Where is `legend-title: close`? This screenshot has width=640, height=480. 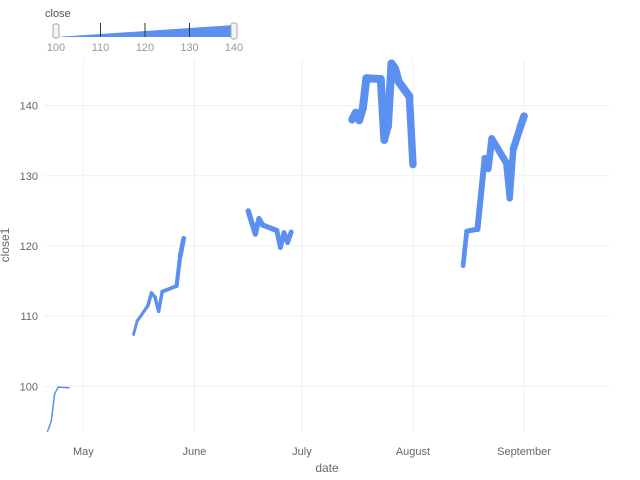
legend-title: close is located at coordinates (58, 14).